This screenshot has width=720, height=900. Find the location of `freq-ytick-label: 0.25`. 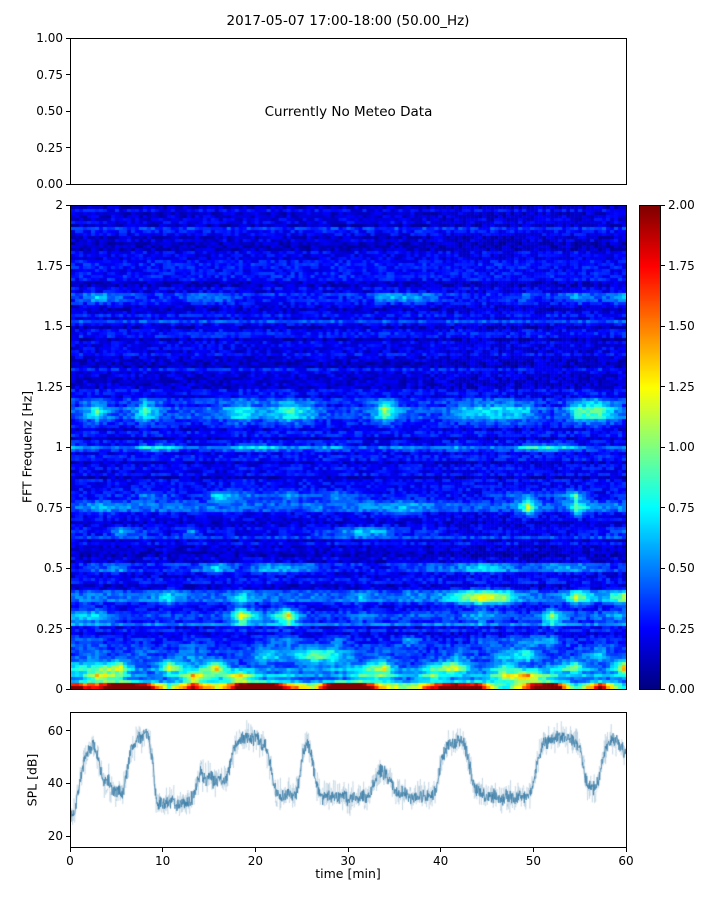

freq-ytick-label: 0.25 is located at coordinates (49, 628).